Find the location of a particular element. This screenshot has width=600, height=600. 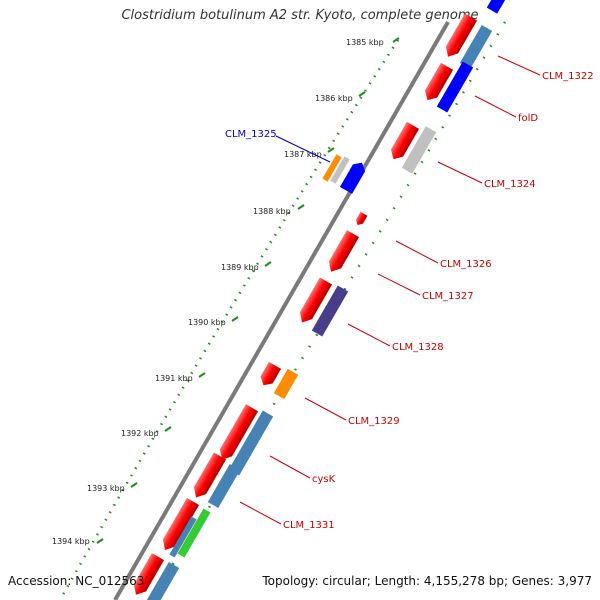

kbp-label-1393: 1393 kbp is located at coordinates (106, 488).